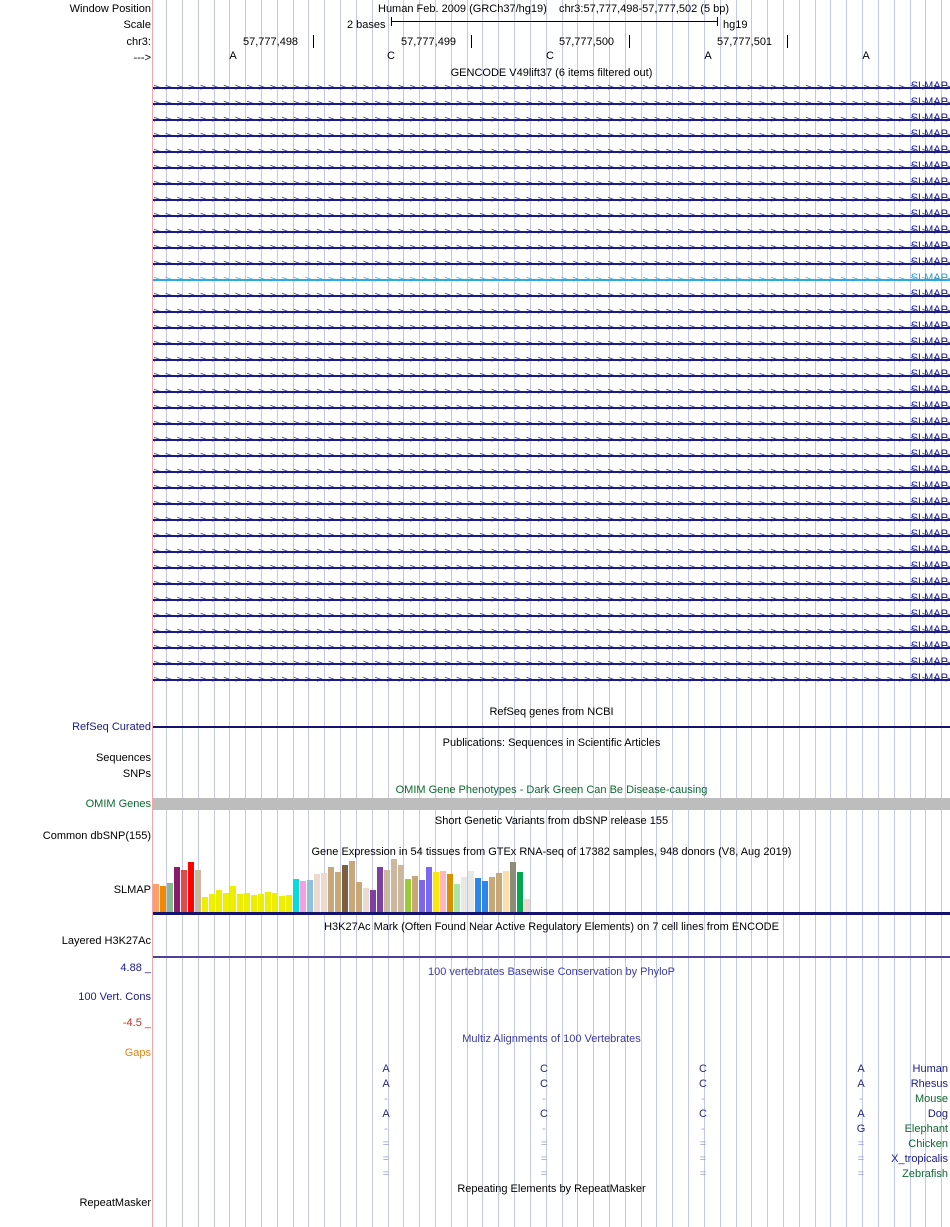 The image size is (950, 1227). Describe the element at coordinates (937, 1114) in the screenshot. I see `multiz-species-label: Dog` at that location.